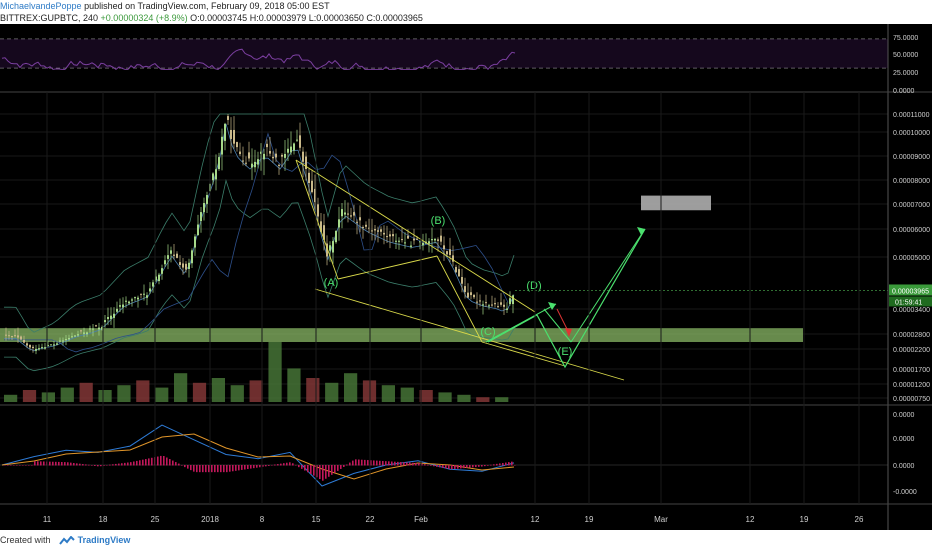 Image resolution: width=932 pixels, height=550 pixels. What do you see at coordinates (262, 519) in the screenshot?
I see `time-tick-label: 8` at bounding box center [262, 519].